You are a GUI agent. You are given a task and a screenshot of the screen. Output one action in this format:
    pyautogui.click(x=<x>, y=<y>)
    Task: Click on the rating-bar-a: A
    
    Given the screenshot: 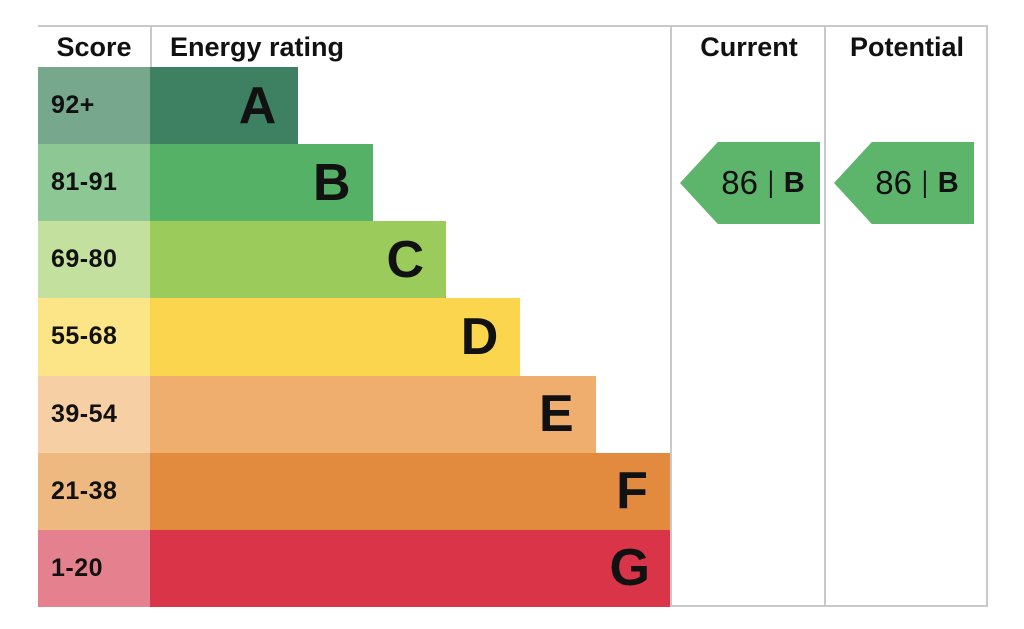 What is the action you would take?
    pyautogui.click(x=224, y=106)
    